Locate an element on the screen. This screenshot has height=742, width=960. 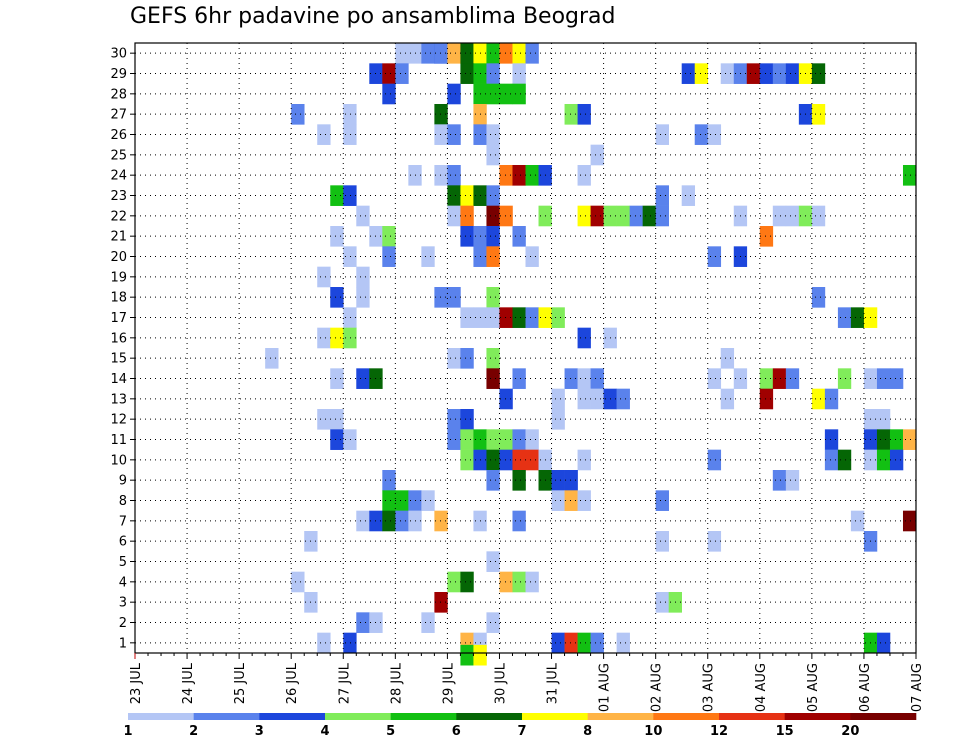
y-tick-label: 9 is located at coordinates (123, 481).